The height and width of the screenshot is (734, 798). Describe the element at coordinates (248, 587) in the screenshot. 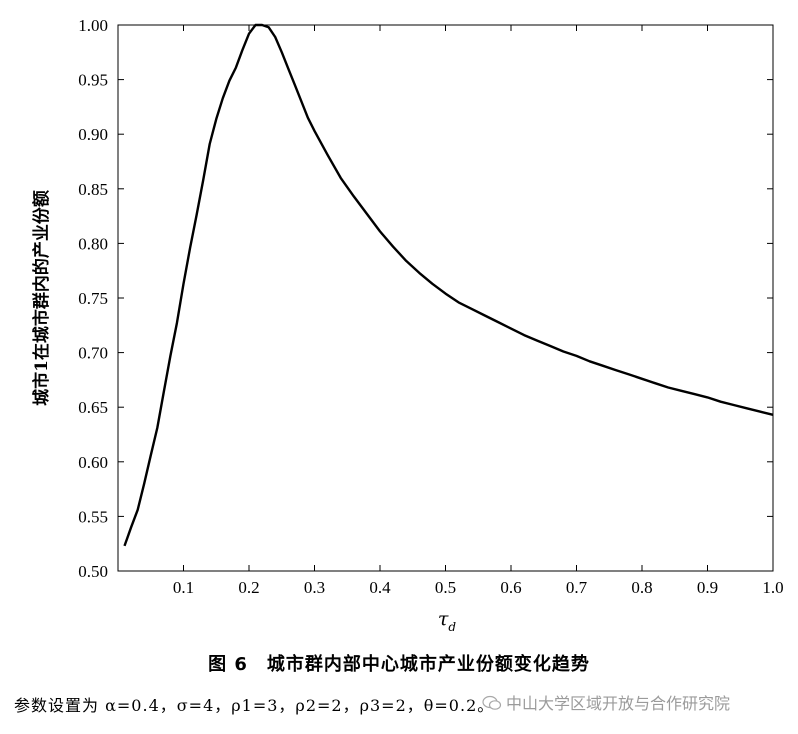

I see `x-tick-label: 0.2` at that location.